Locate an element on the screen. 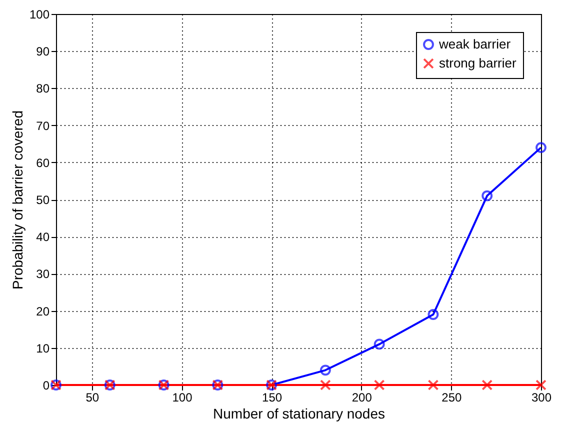  y-tick-label: 0 is located at coordinates (46, 385).